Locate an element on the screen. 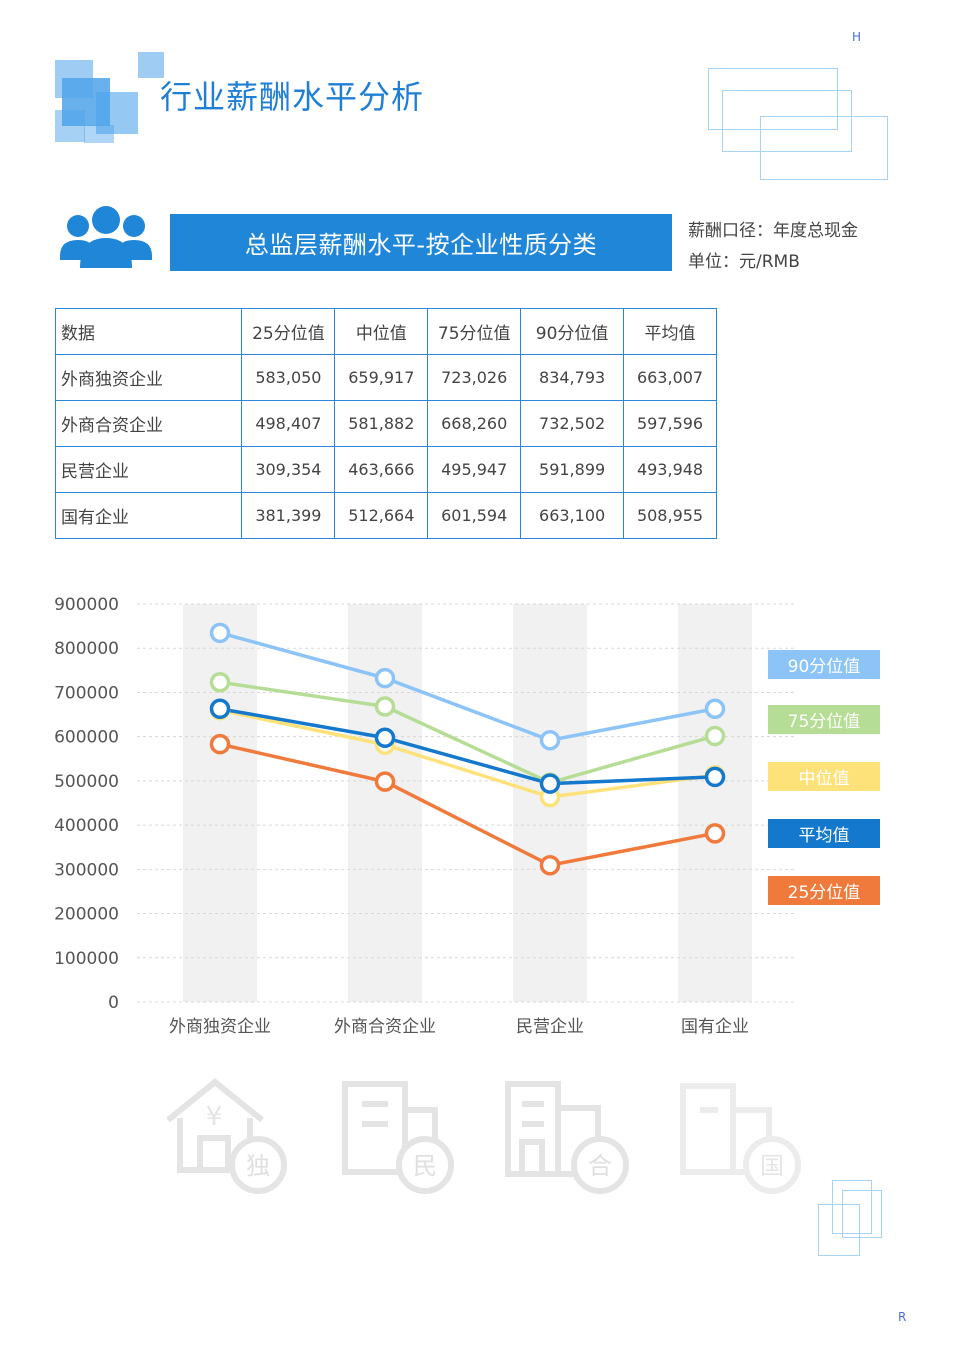 This screenshot has height=1357, width=960. legend-item-90th: 90分位值 is located at coordinates (824, 664).